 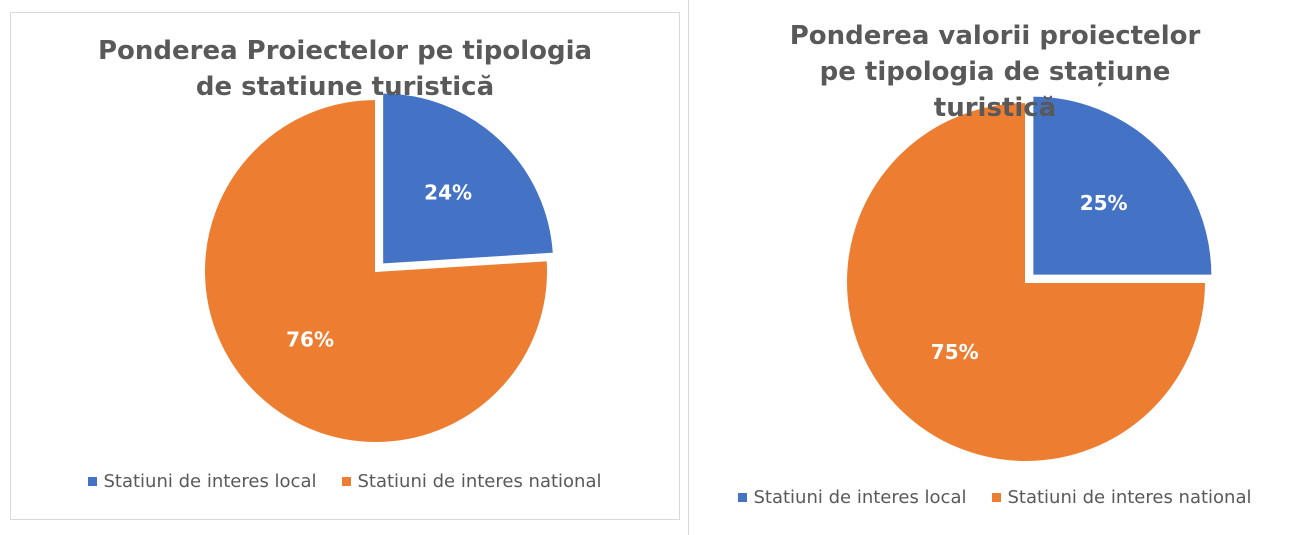 I want to click on data-label: 76%, so click(x=310, y=340).